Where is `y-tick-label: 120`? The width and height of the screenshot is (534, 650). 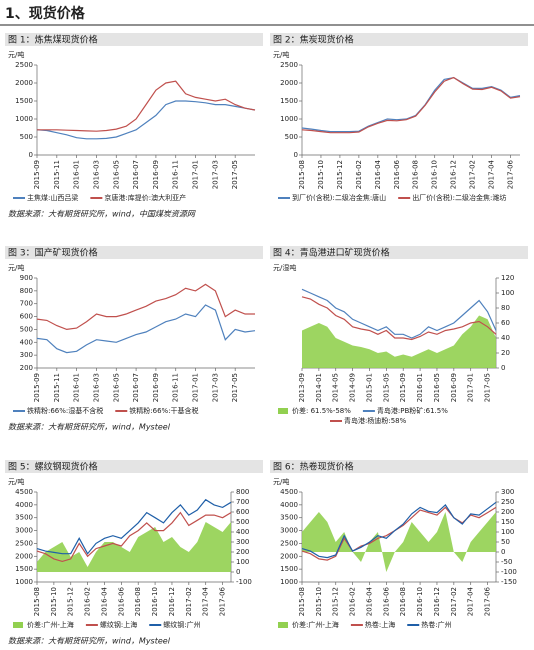
y-tick-label: 120 is located at coordinates (507, 278).